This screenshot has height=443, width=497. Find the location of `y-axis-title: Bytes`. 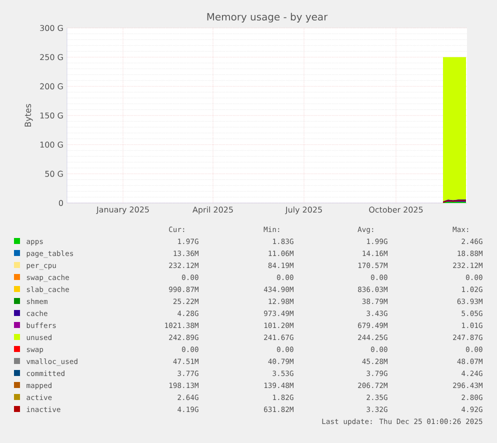

y-axis-title: Bytes is located at coordinates (28, 115).